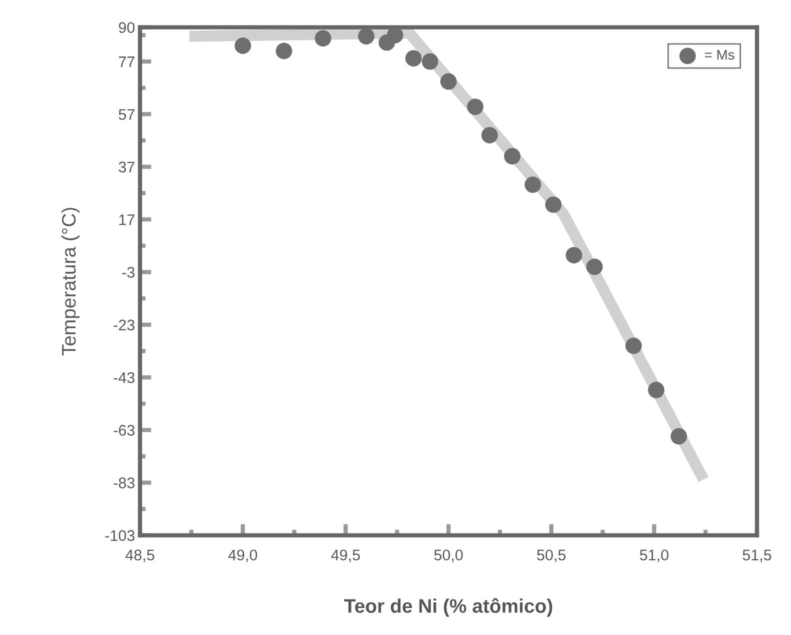 The image size is (791, 635). Describe the element at coordinates (243, 556) in the screenshot. I see `x-tick-label: 49,0` at that location.